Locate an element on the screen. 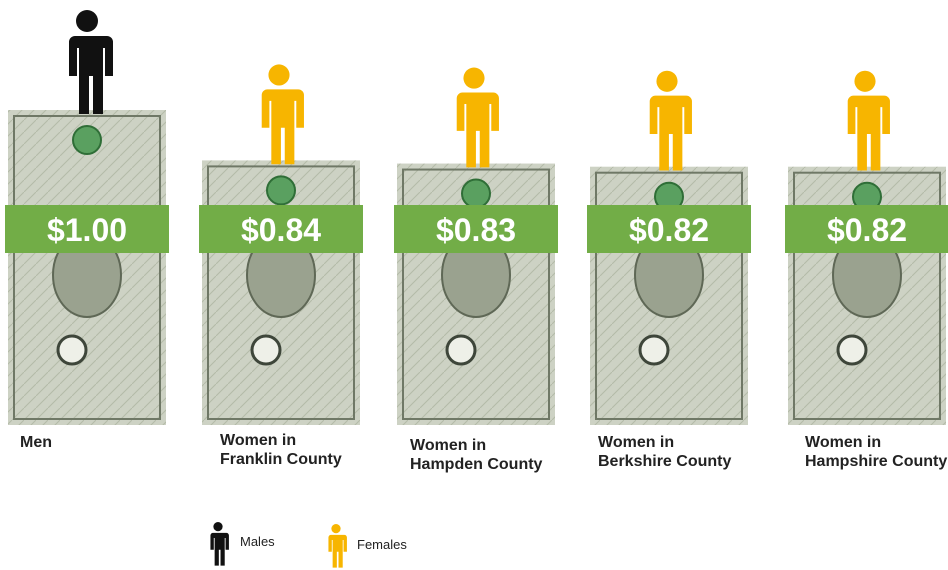  category-label: Women in Hampshire County is located at coordinates (876, 452).